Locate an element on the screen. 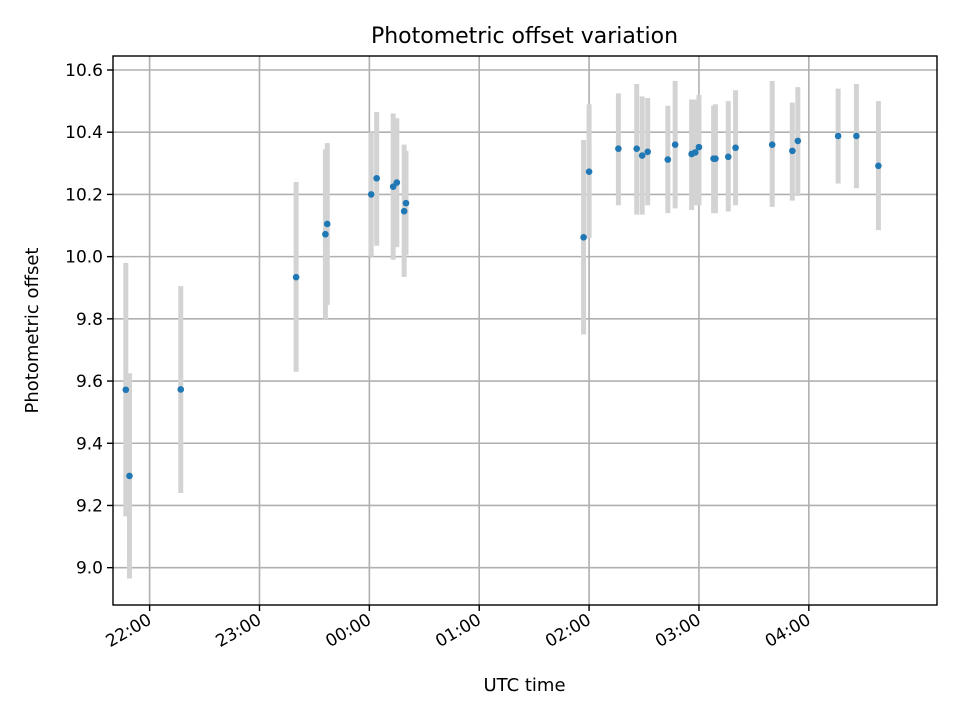 The width and height of the screenshot is (960, 720). y-tick-label: 9.4 is located at coordinates (89, 444).